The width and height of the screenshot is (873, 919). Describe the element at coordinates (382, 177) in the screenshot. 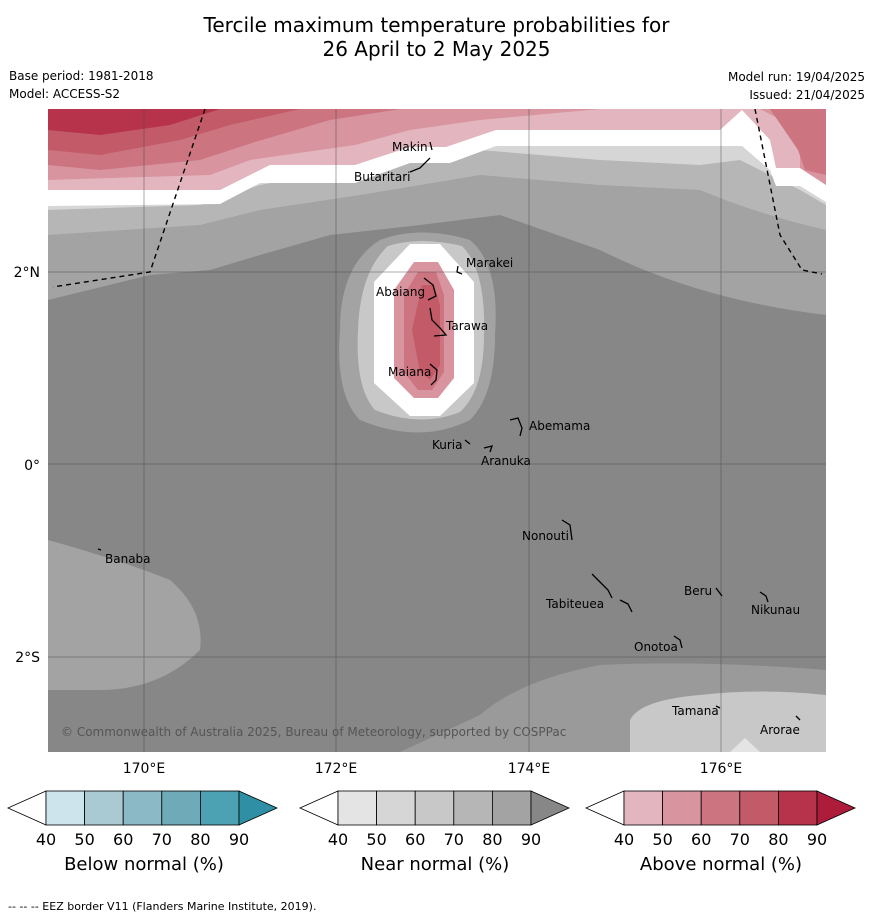

I see `place-label: Butaritari` at that location.